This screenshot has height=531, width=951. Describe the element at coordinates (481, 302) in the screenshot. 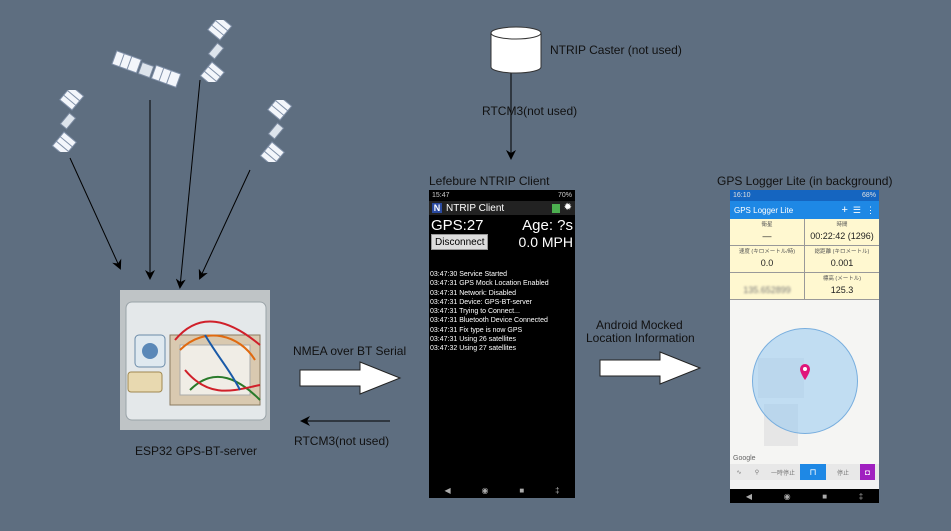

I see `log-line: 03:47:31 Device: GPS-BT-server` at that location.